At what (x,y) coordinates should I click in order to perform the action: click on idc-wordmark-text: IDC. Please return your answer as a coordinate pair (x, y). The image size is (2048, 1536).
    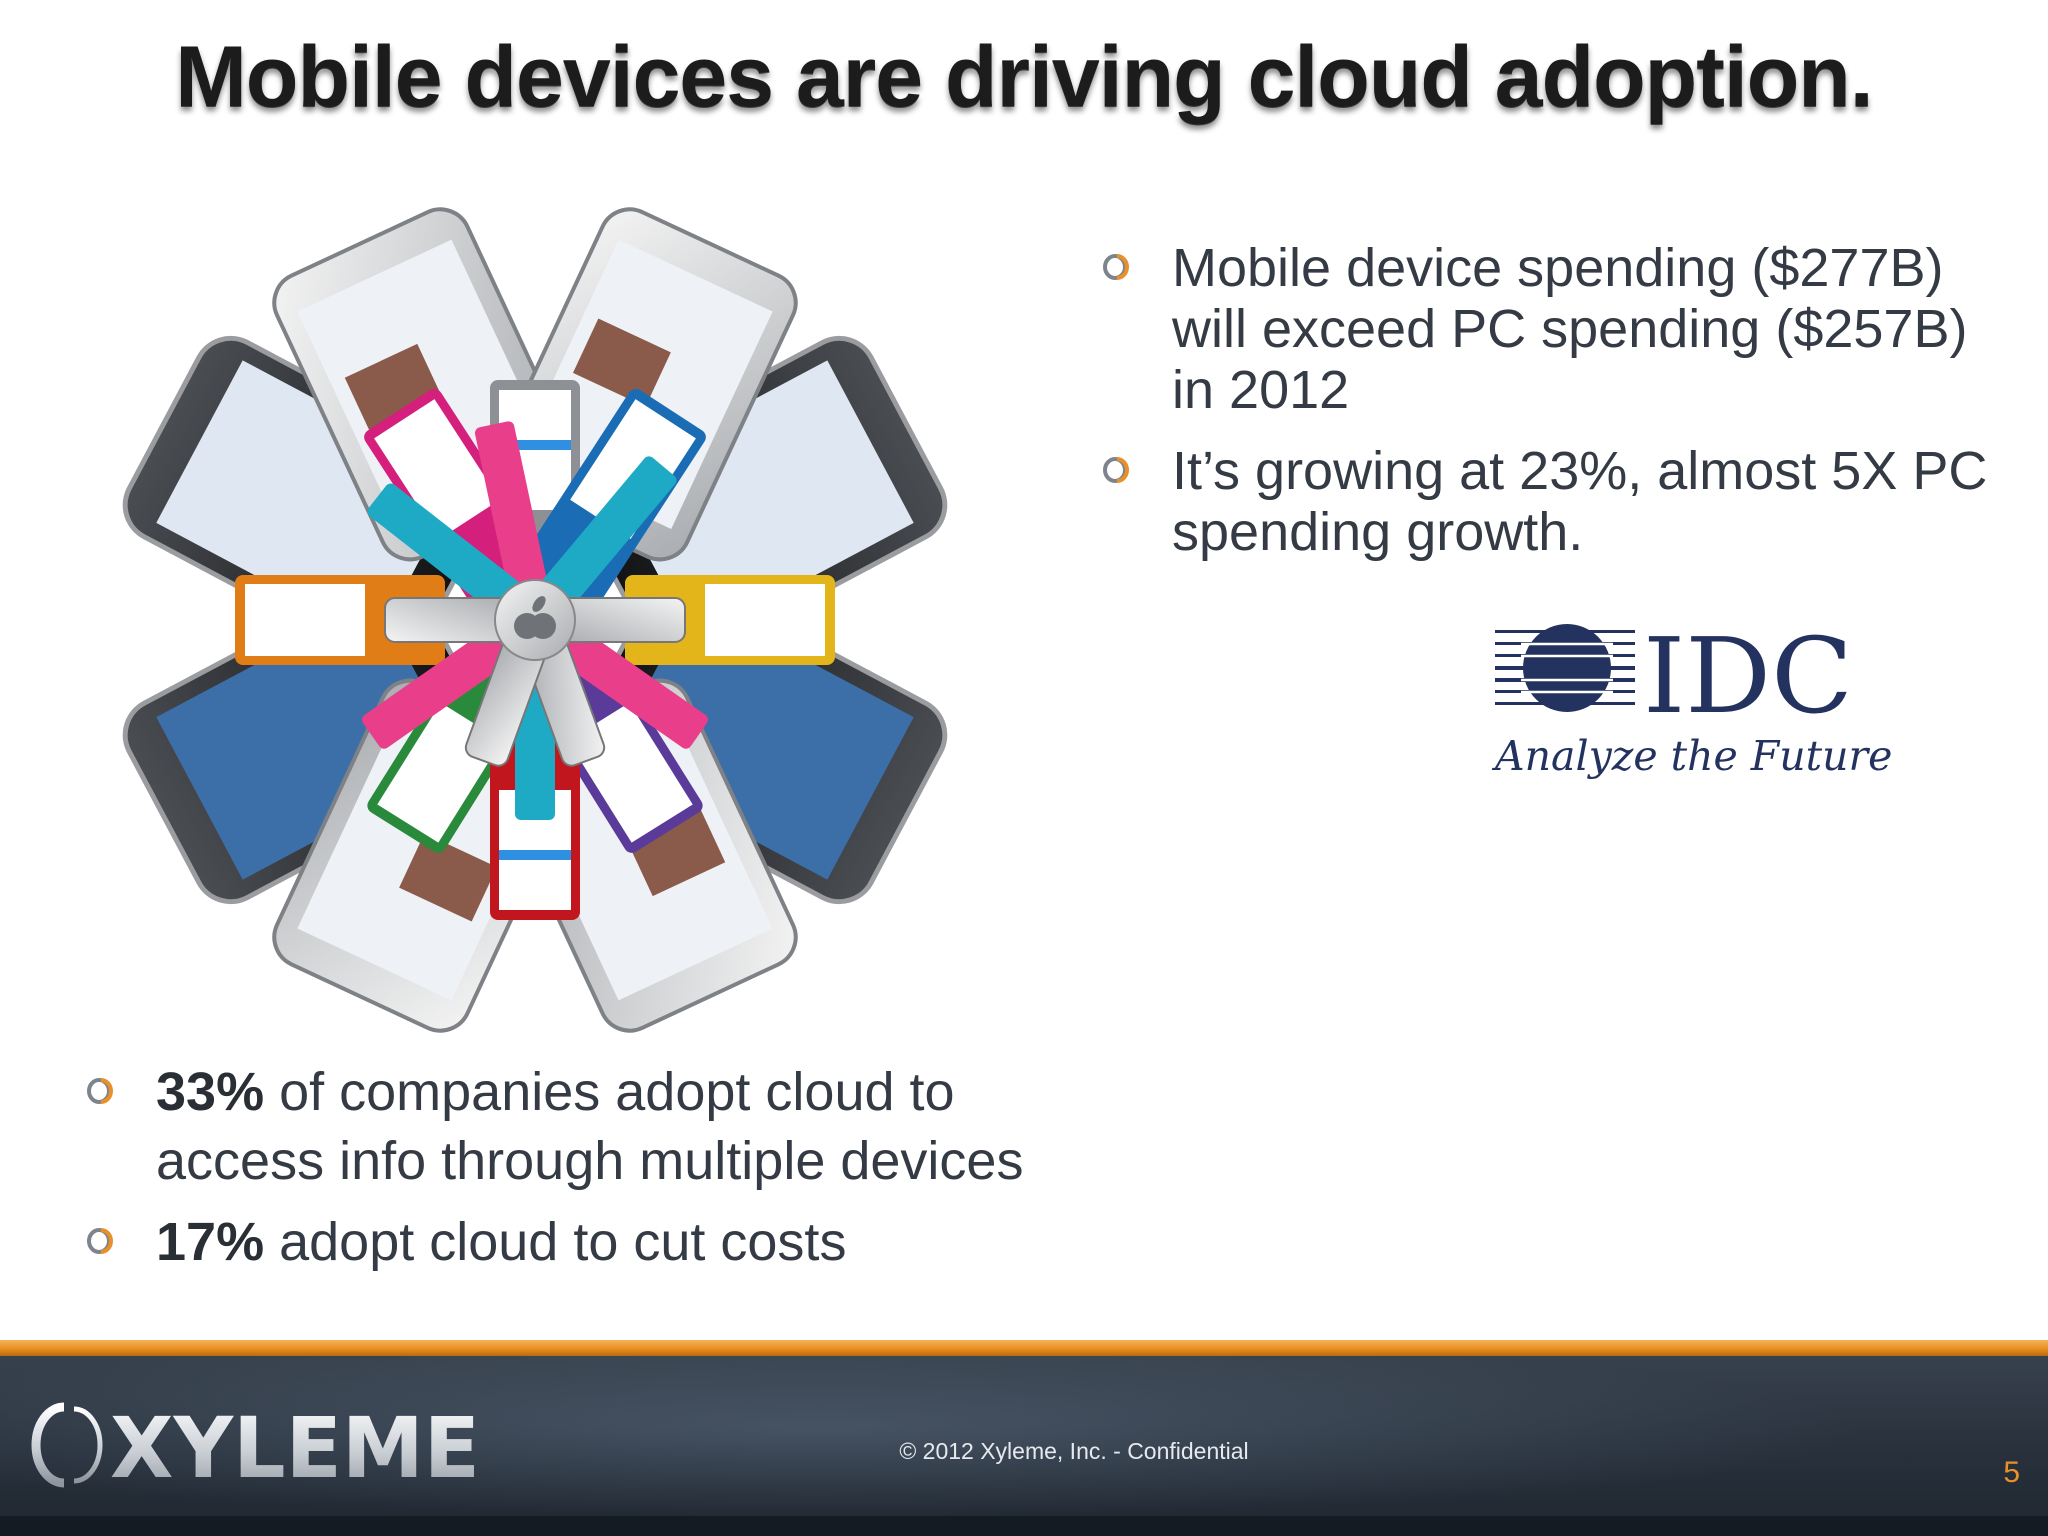
    Looking at the image, I should click on (1748, 677).